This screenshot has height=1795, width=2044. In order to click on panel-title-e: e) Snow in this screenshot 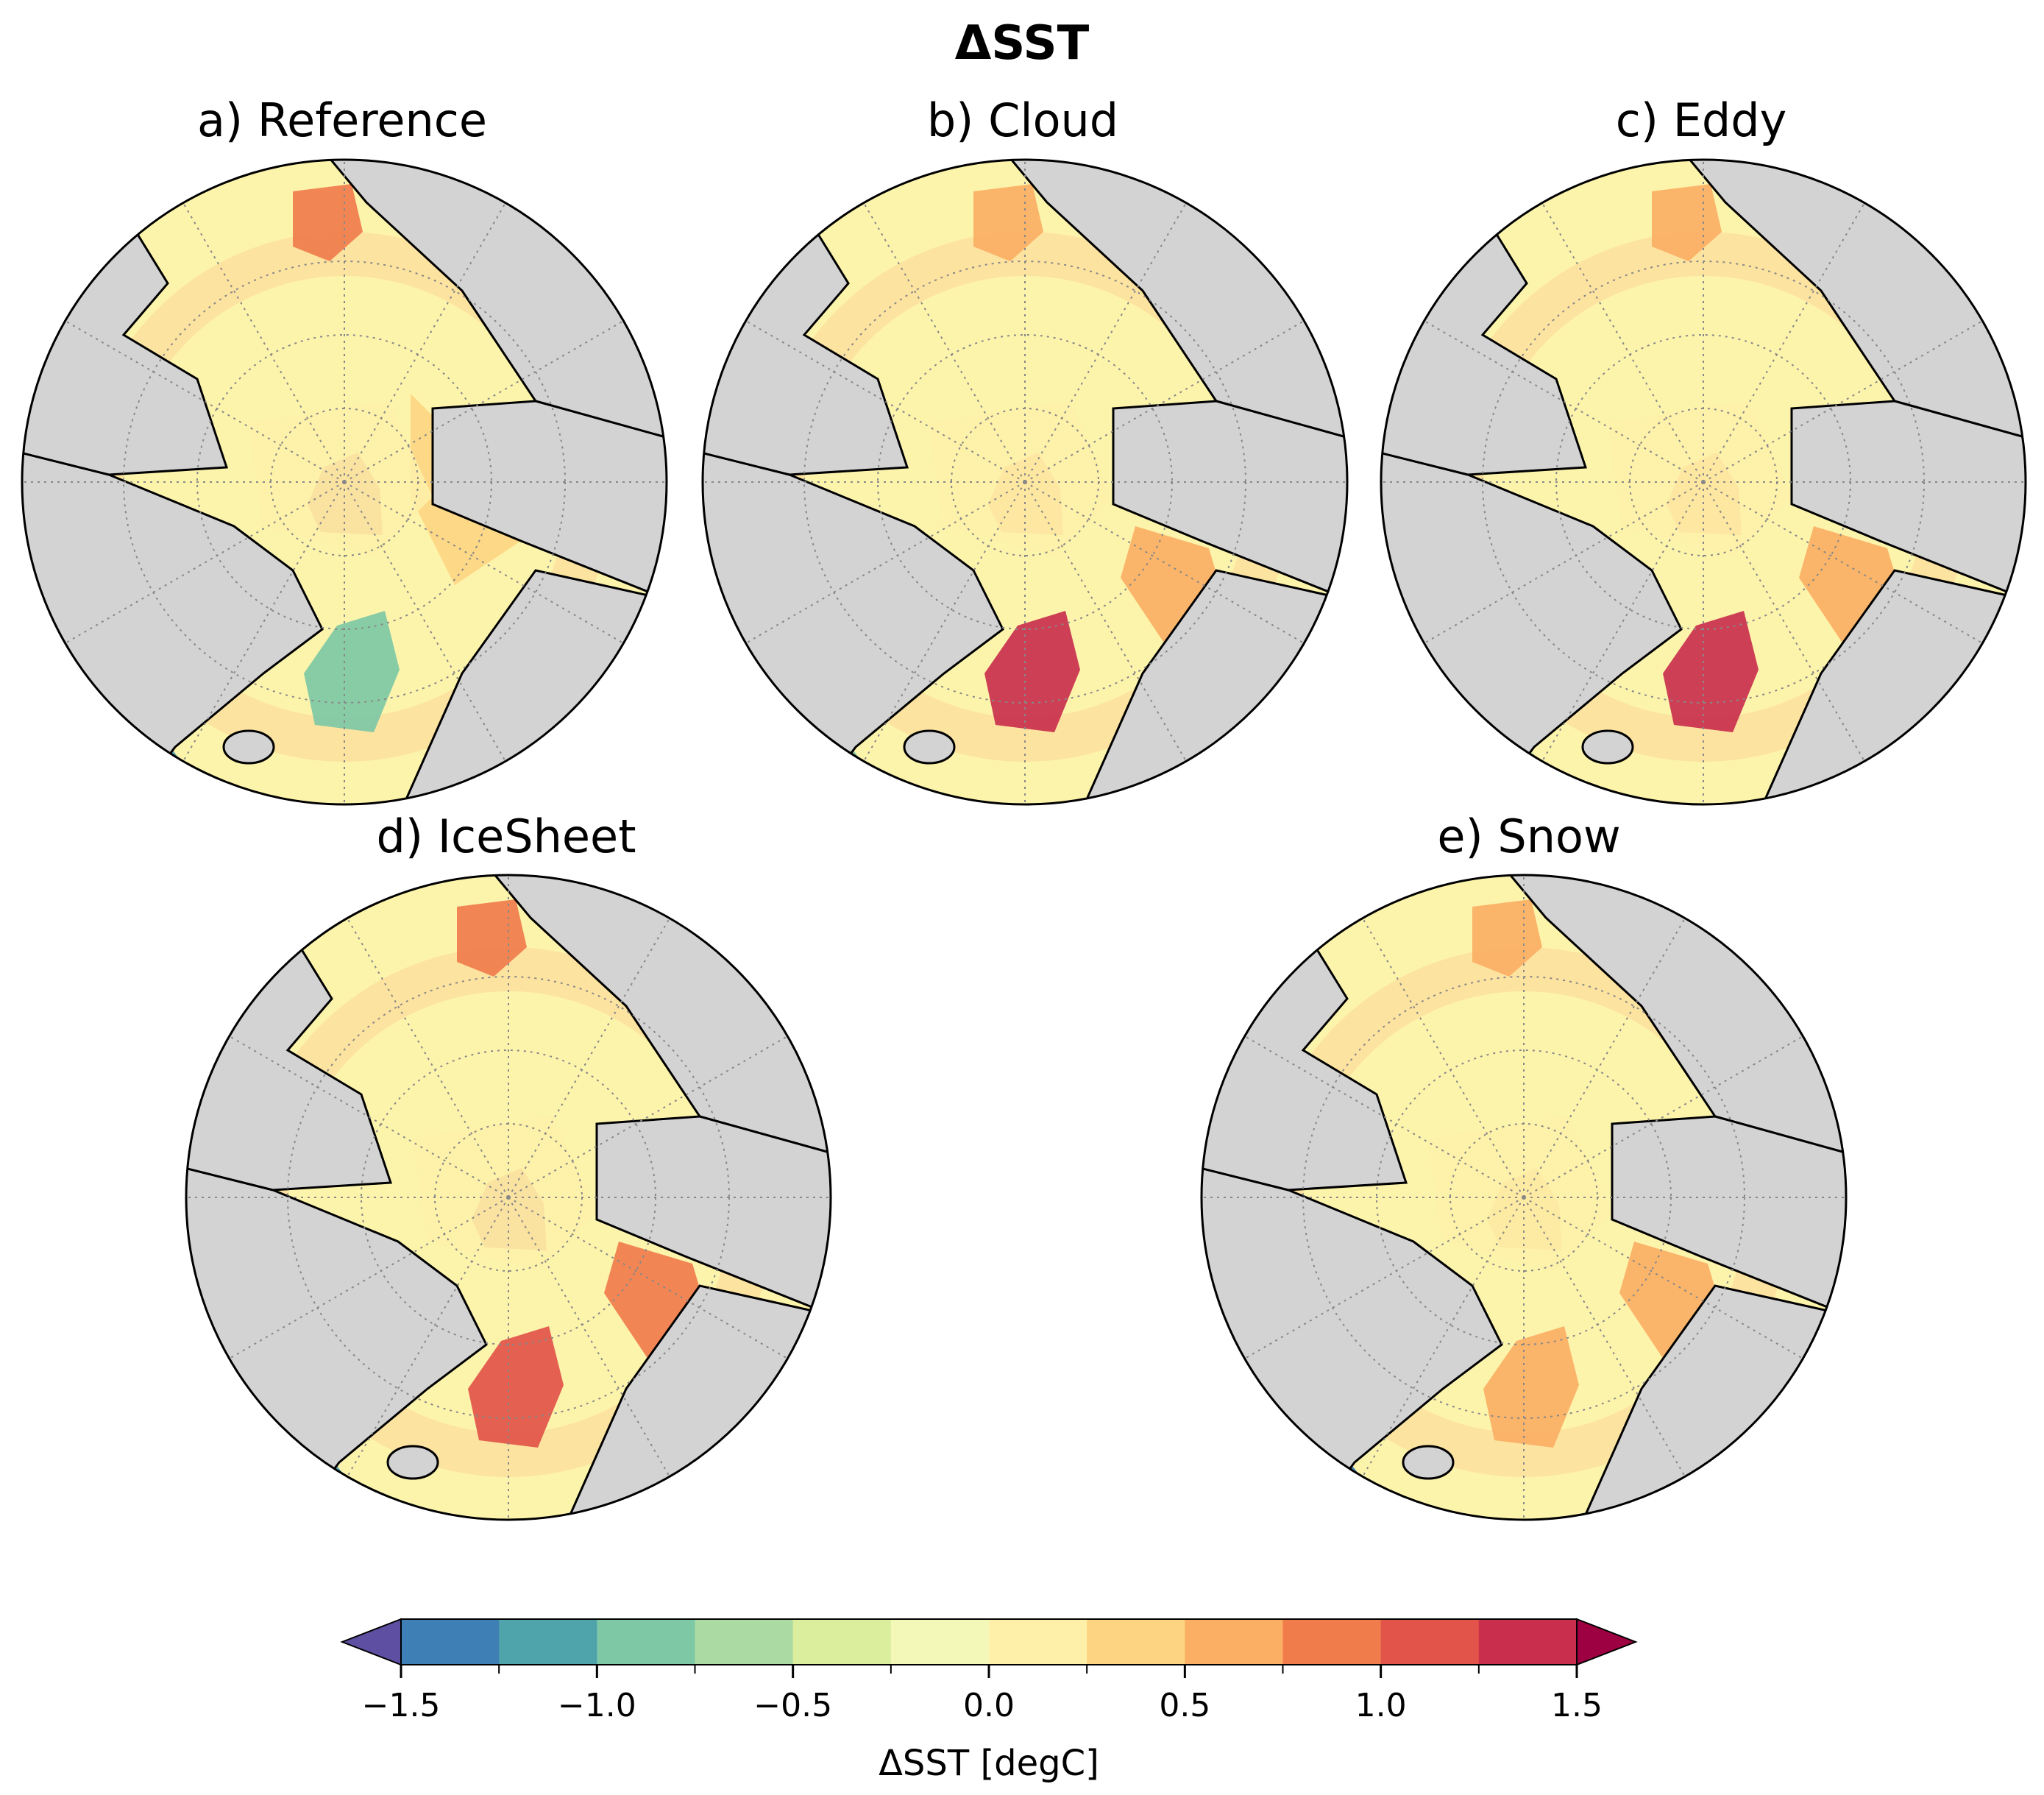, I will do `click(1529, 836)`.